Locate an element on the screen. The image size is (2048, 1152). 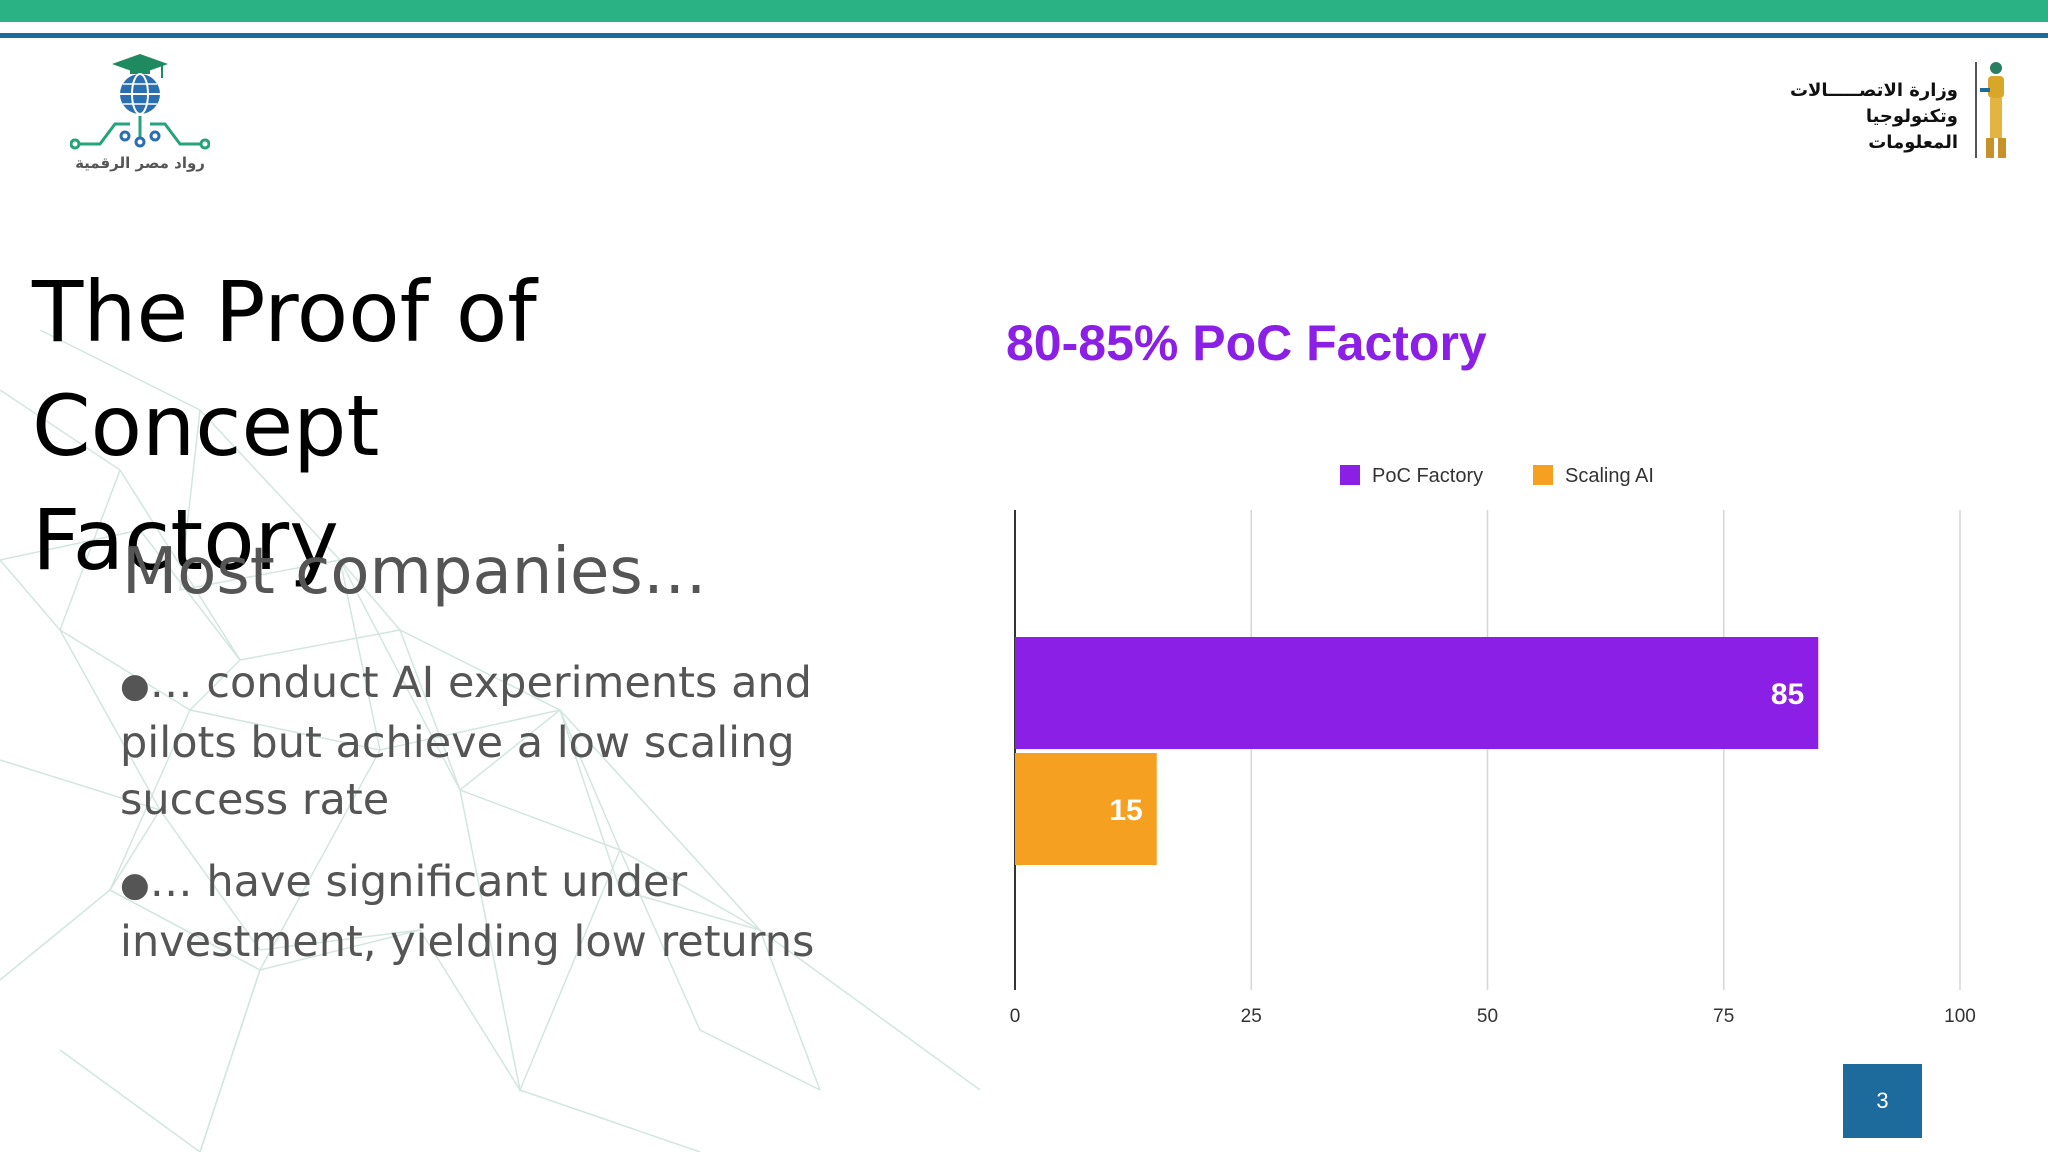
pharaoh-figure-icon is located at coordinates (1990, 110).